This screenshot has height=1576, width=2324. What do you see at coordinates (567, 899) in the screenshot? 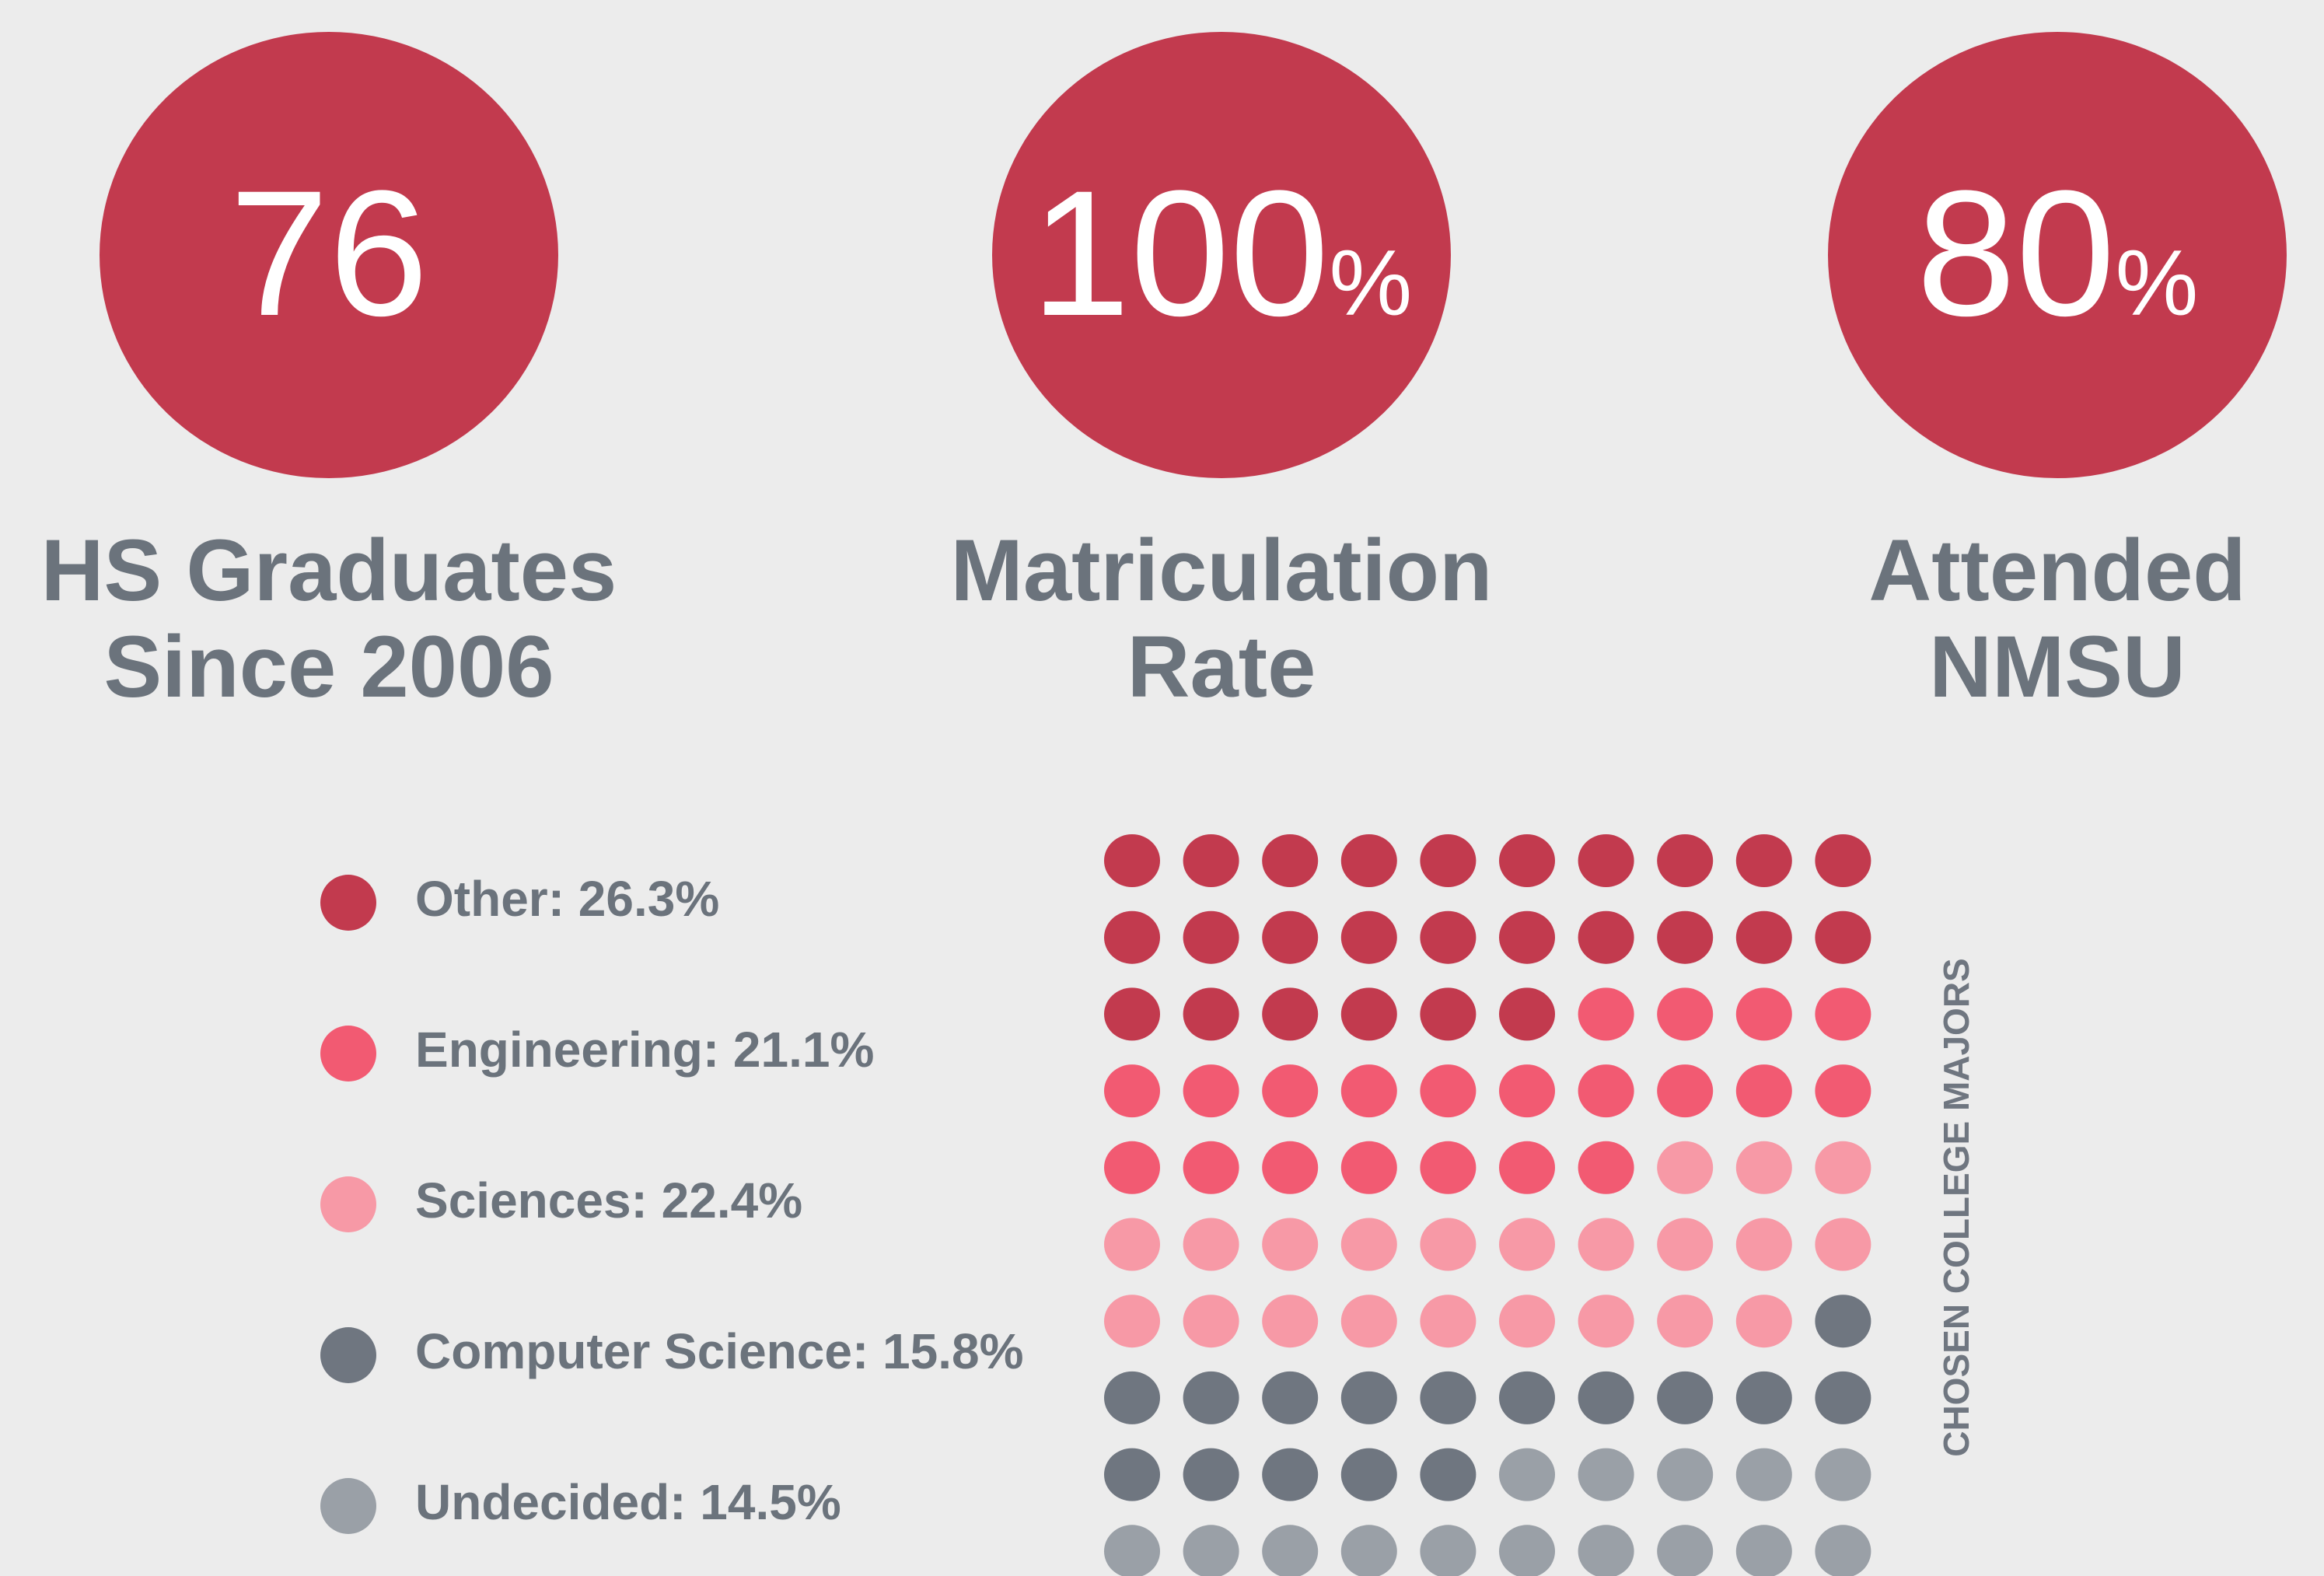
I see `legend-label: Other: 26.3%` at bounding box center [567, 899].